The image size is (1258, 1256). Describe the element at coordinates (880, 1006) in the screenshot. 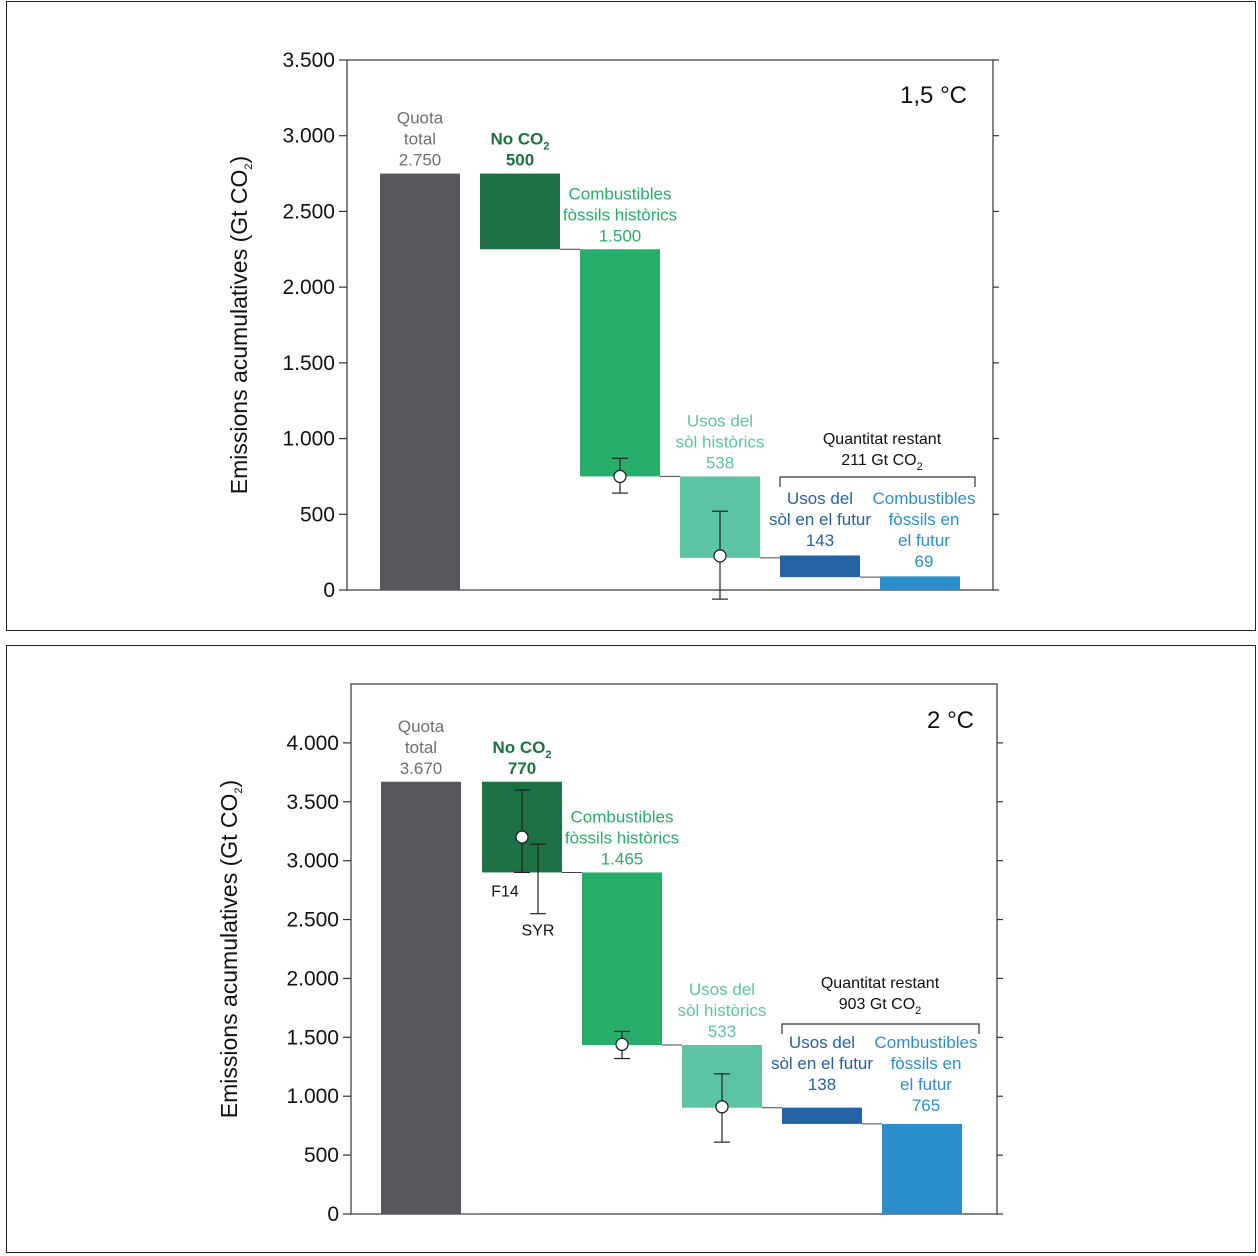

I see `remaining-label-line: 903 Gt CO2` at that location.